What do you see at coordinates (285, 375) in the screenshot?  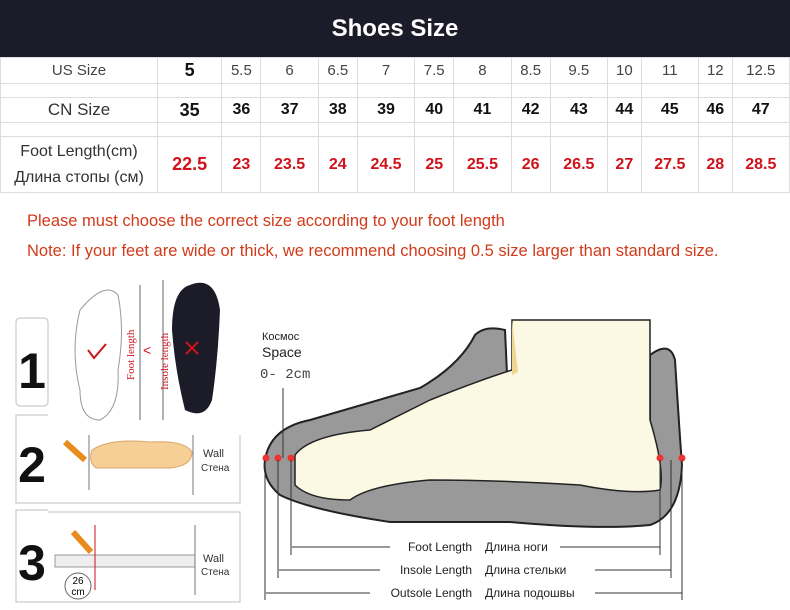 I see `space-range-label: 0- 2cm` at bounding box center [285, 375].